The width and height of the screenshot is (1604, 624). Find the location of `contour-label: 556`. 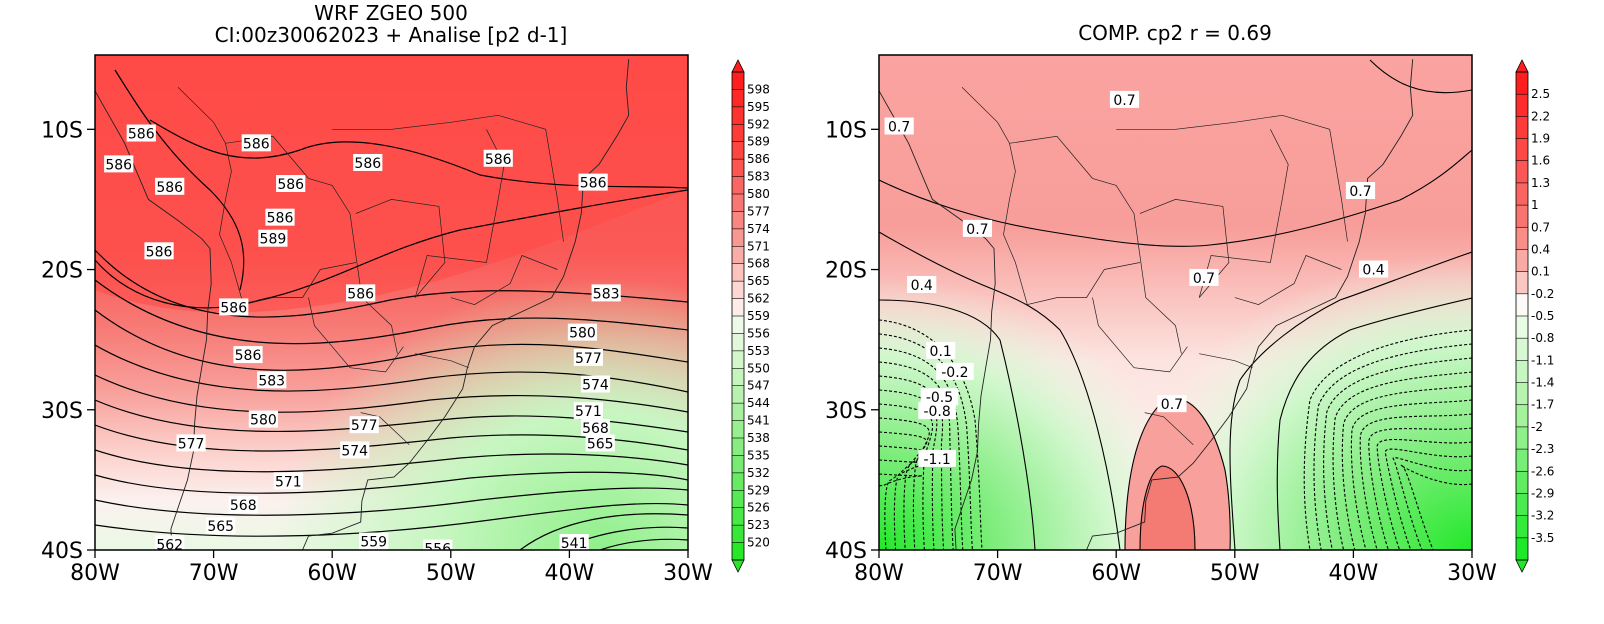

contour-label: 556 is located at coordinates (438, 544).